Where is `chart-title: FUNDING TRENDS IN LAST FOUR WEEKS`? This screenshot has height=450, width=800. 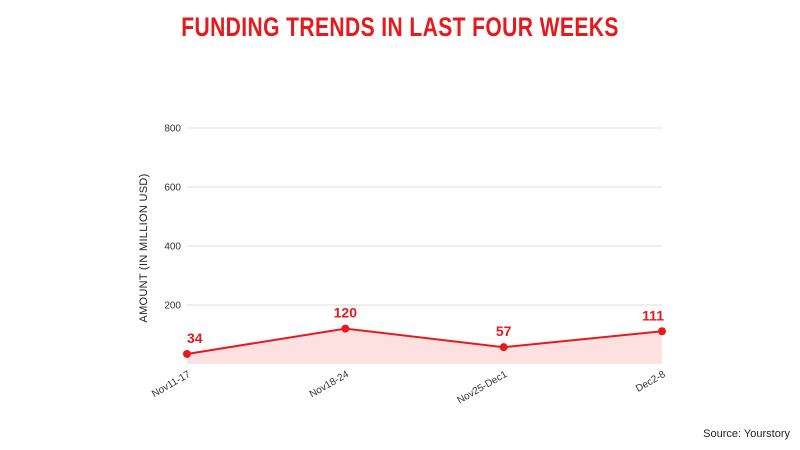 chart-title: FUNDING TRENDS IN LAST FOUR WEEKS is located at coordinates (400, 27).